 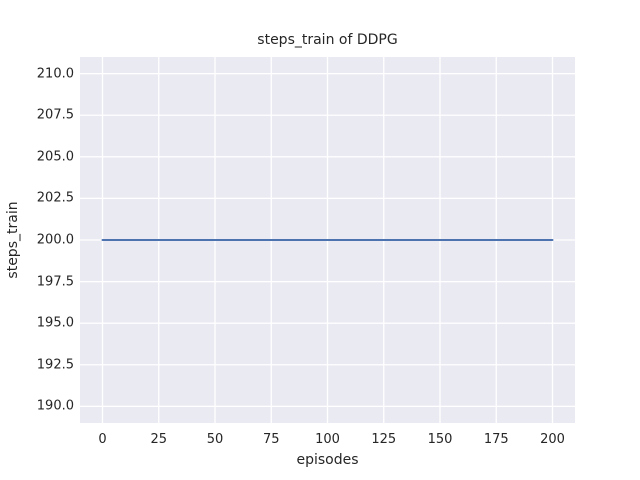 I want to click on x-tick-label: 100, so click(x=327, y=439).